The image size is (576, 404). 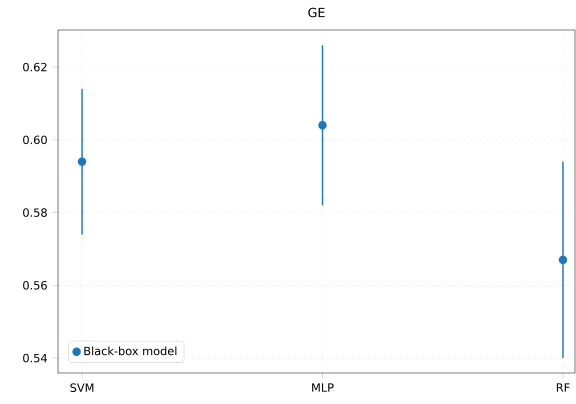 I want to click on y-tick-label: 0.58, so click(x=35, y=212).